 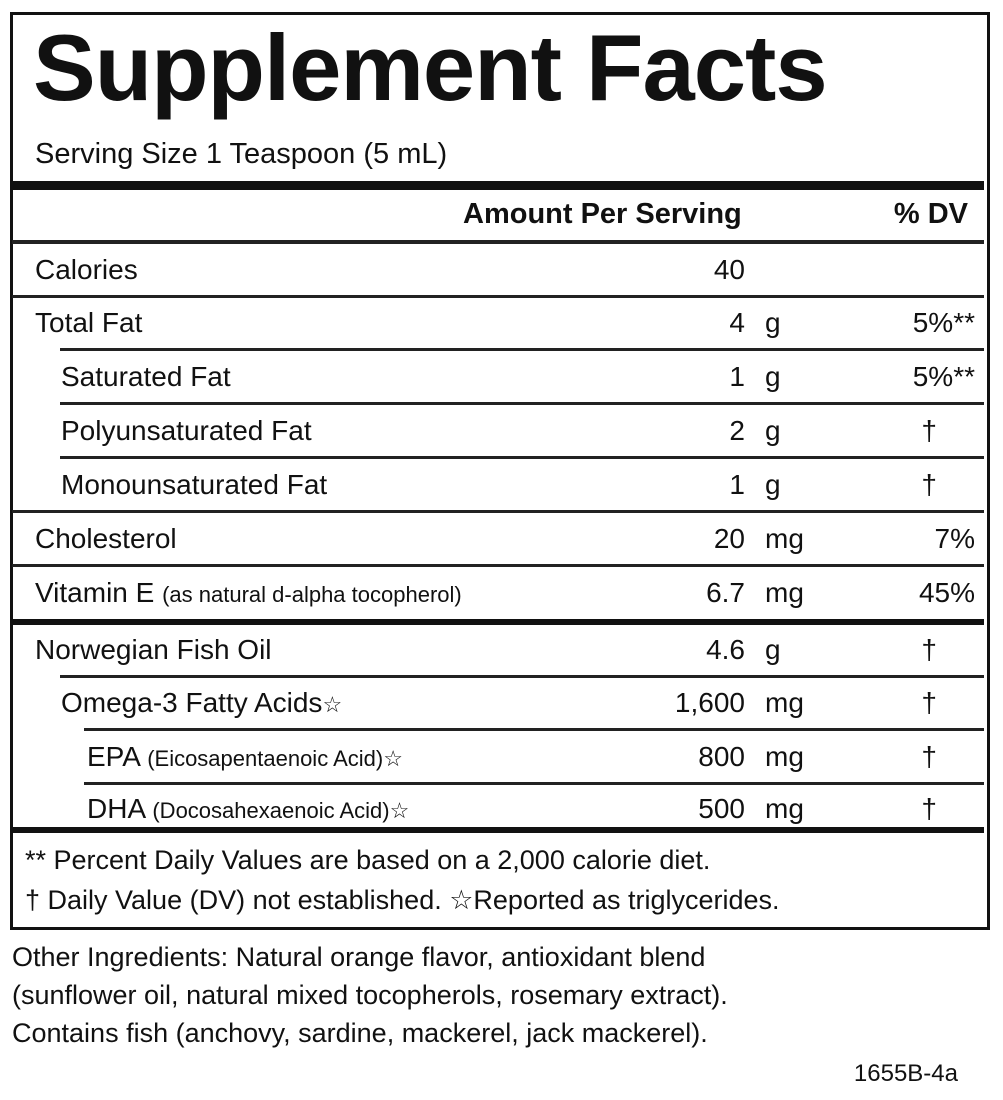 I want to click on nutrient-note: (Eicosapentaenoic Acid)☆, so click(x=275, y=758).